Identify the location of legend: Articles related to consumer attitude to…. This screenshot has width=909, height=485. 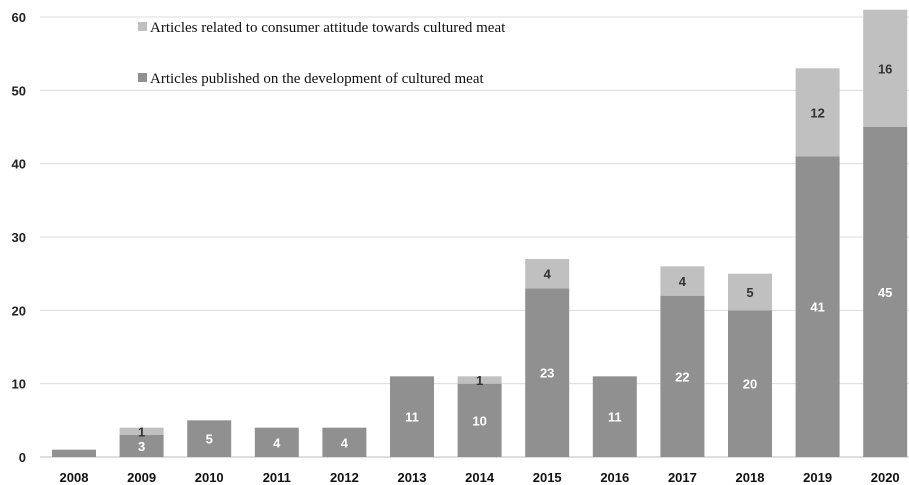
(322, 53).